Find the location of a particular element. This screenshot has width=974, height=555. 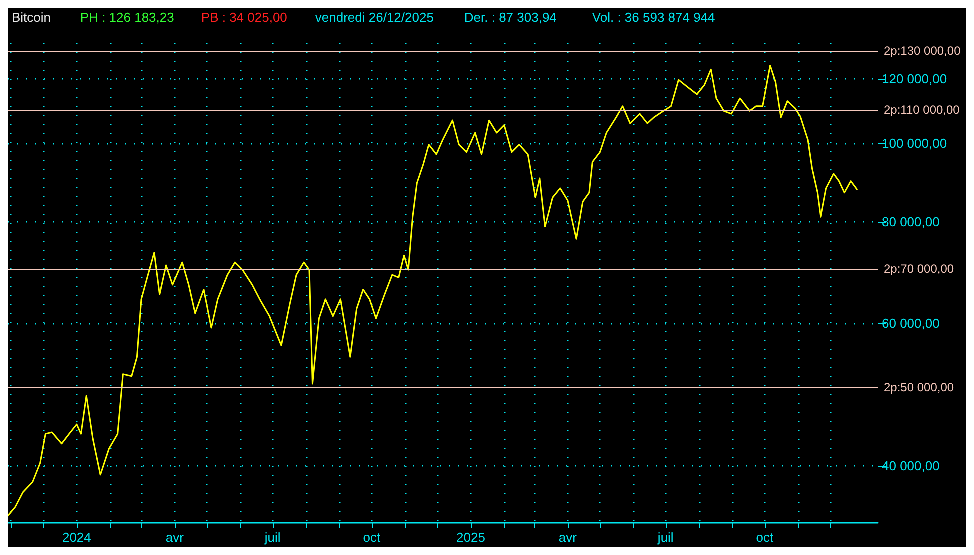

ref-line-label: 2p:130 000,00 is located at coordinates (923, 51).